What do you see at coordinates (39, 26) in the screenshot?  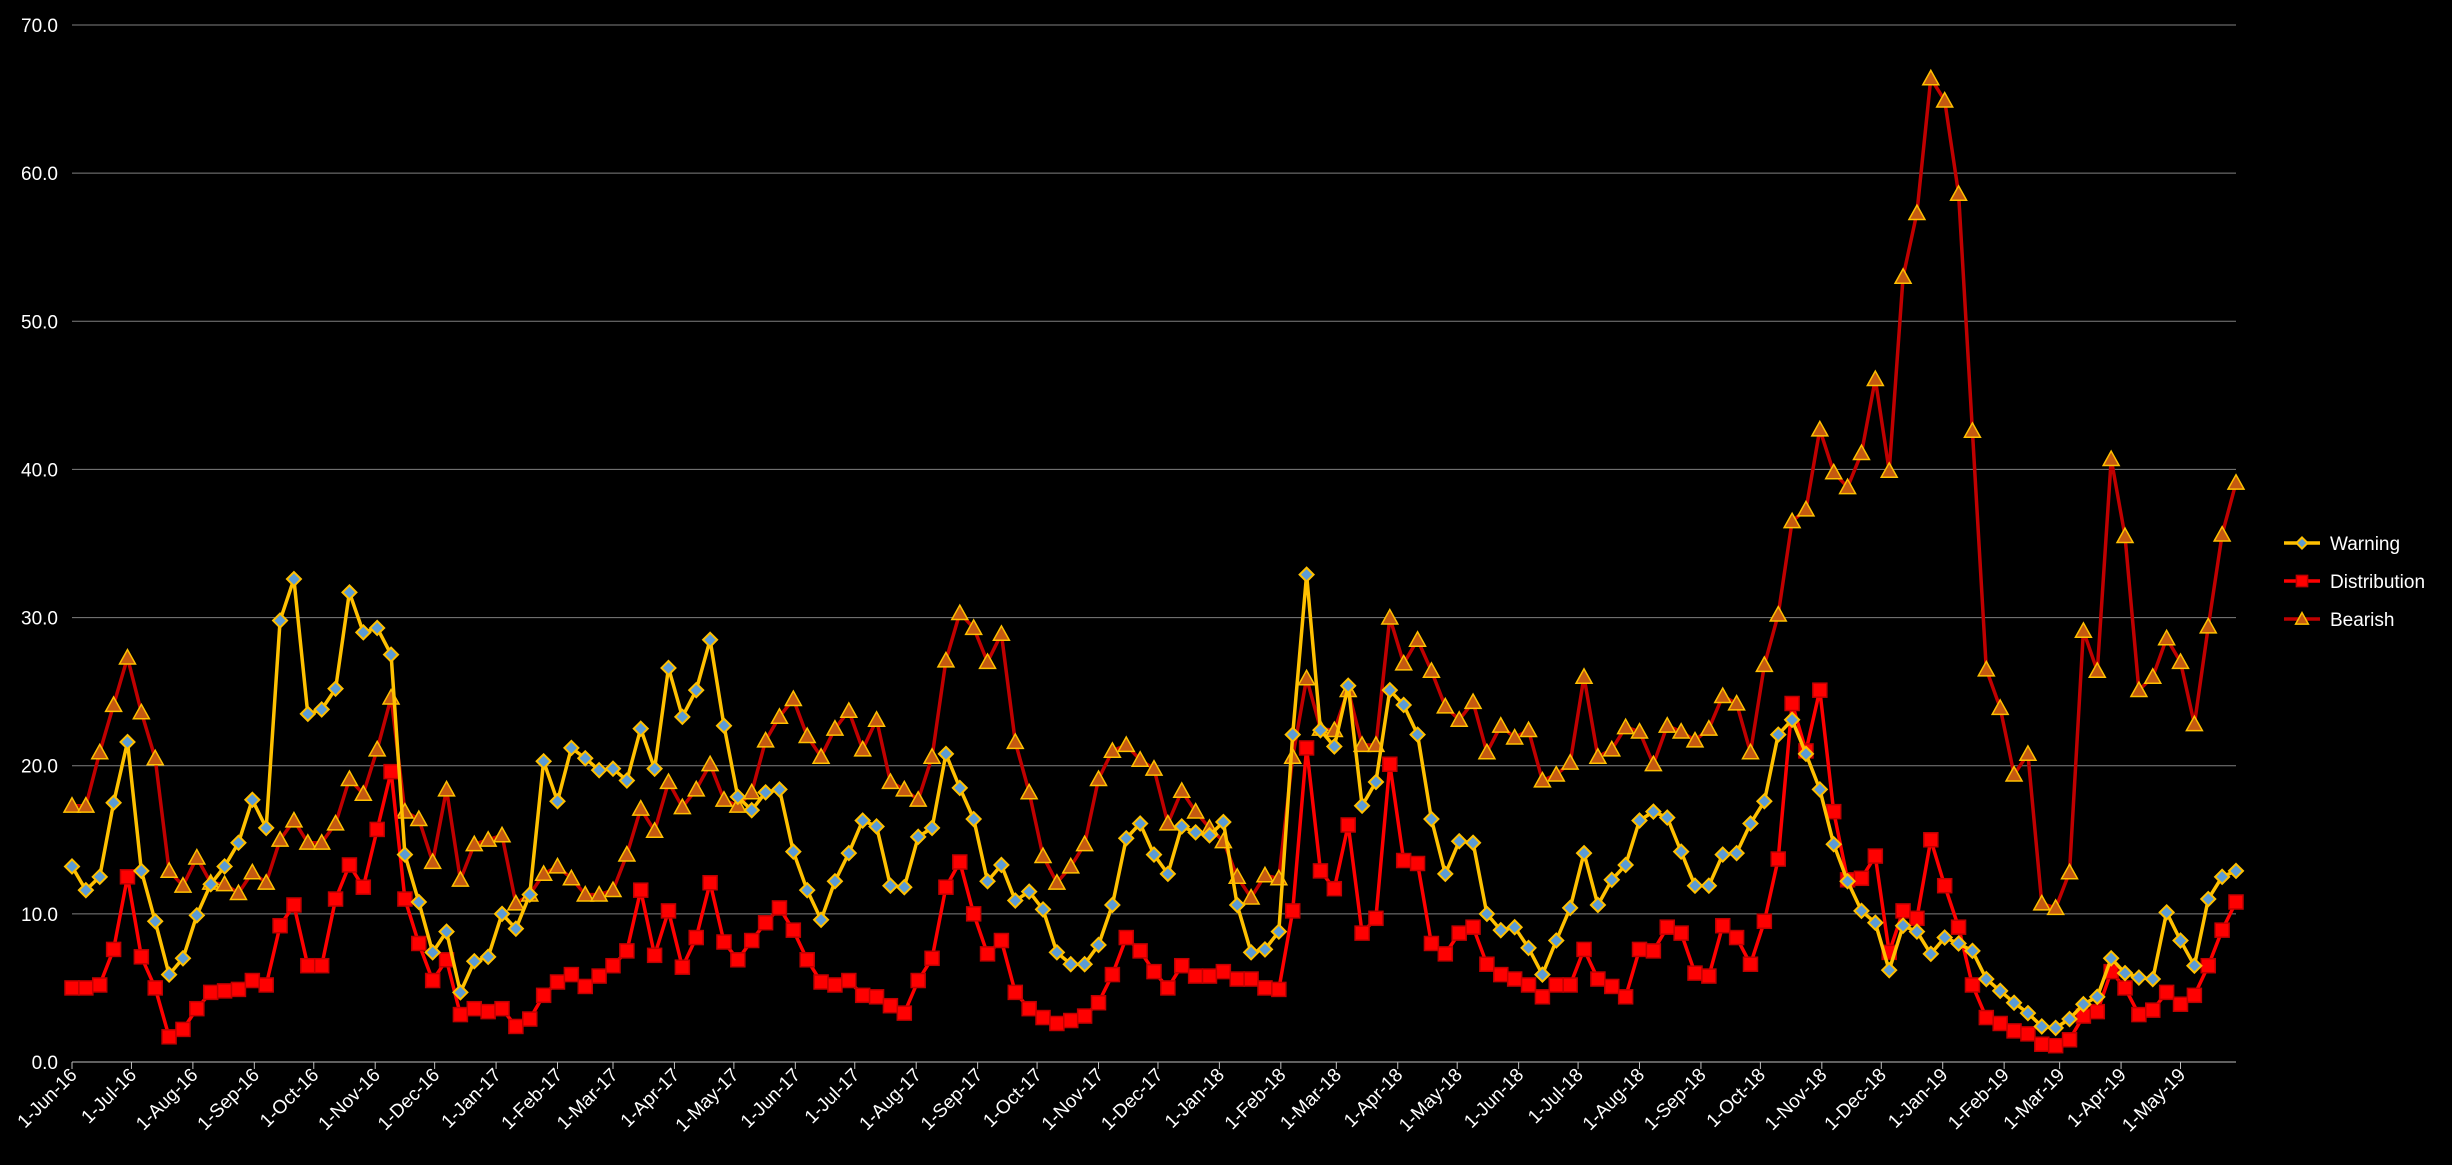 I see `y-tick-label: 70.0` at bounding box center [39, 26].